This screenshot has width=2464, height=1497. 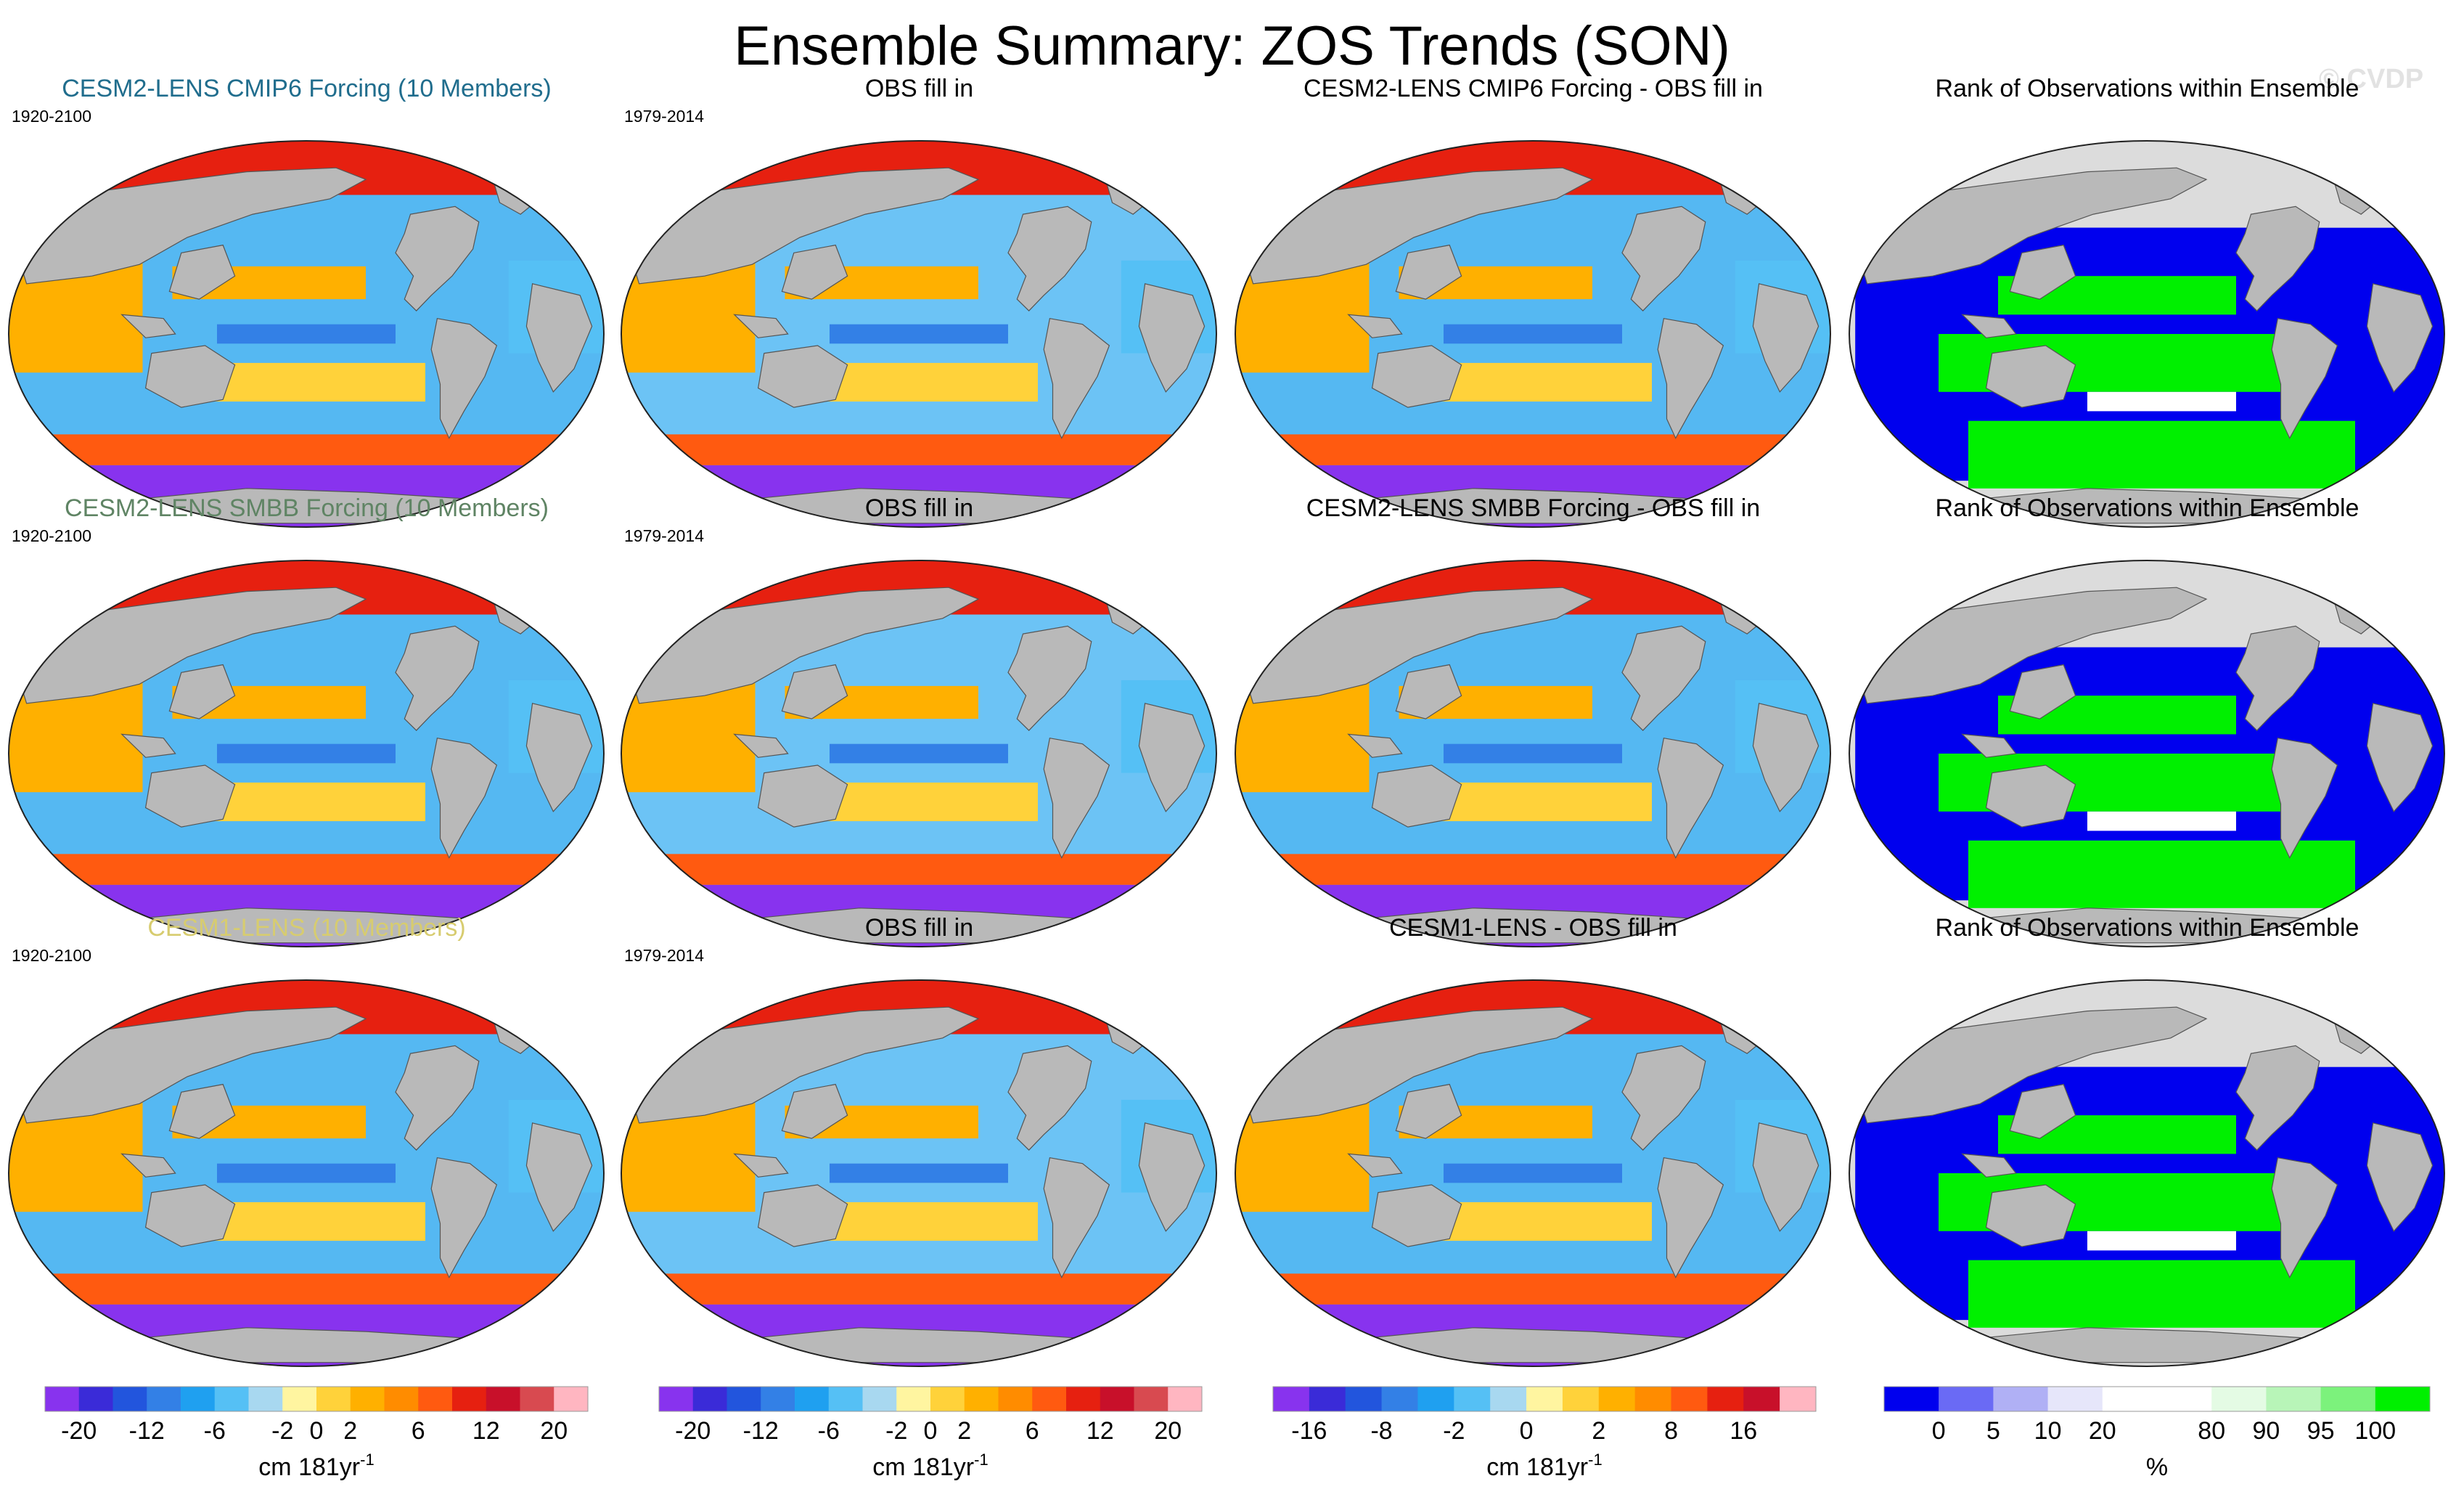 I want to click on colorbar-tick-label: 90, so click(x=2266, y=1431).